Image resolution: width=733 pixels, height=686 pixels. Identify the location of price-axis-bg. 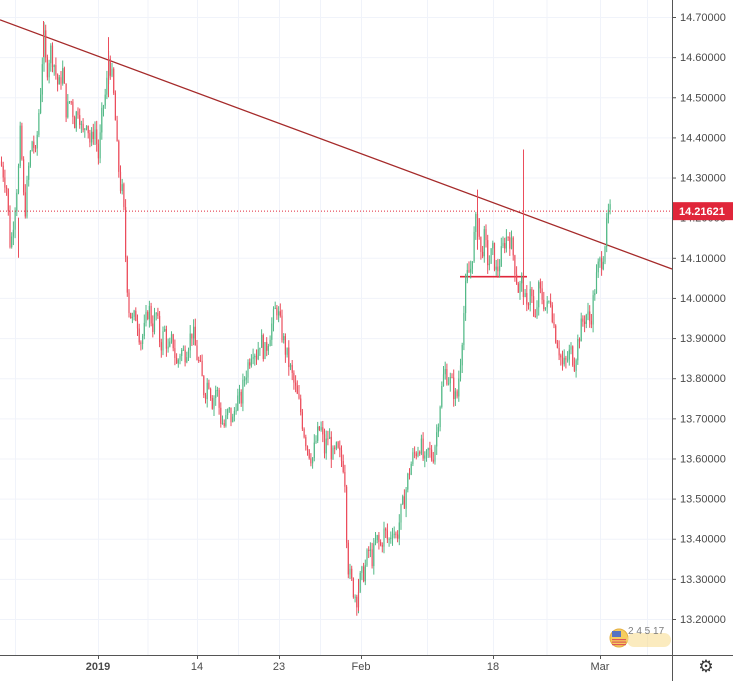
(702, 340).